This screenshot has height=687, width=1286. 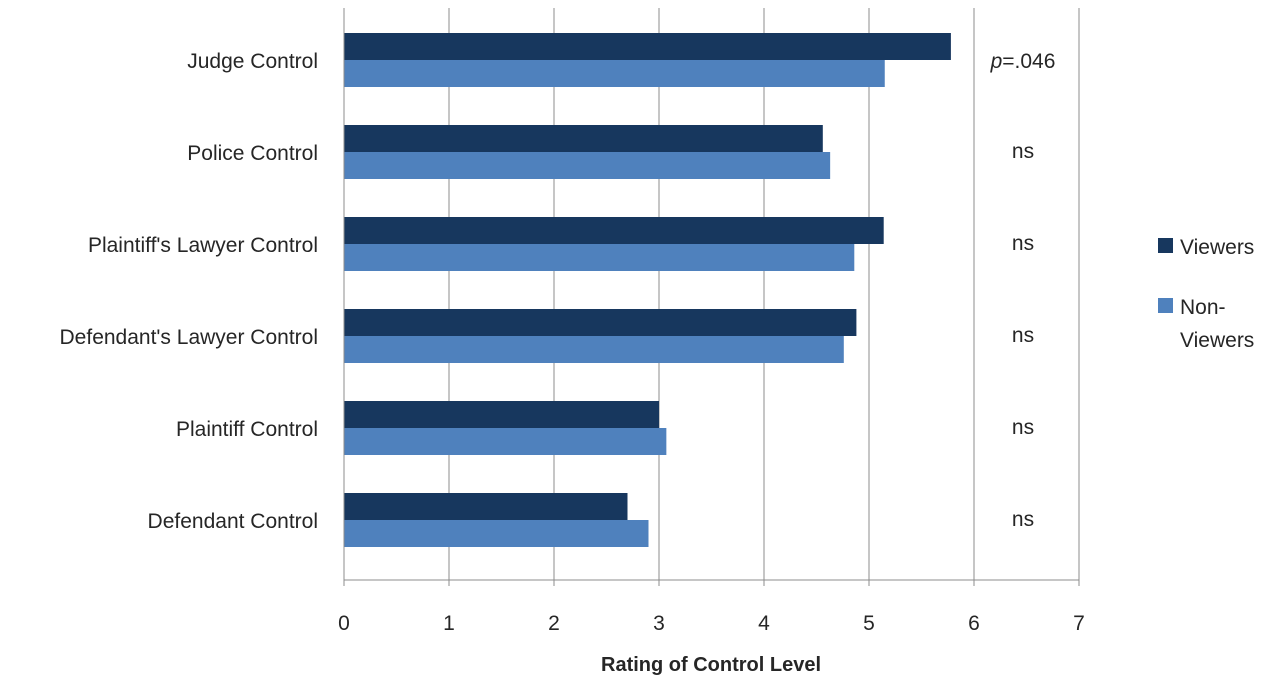 What do you see at coordinates (1203, 307) in the screenshot?
I see `legend-label: Non-` at bounding box center [1203, 307].